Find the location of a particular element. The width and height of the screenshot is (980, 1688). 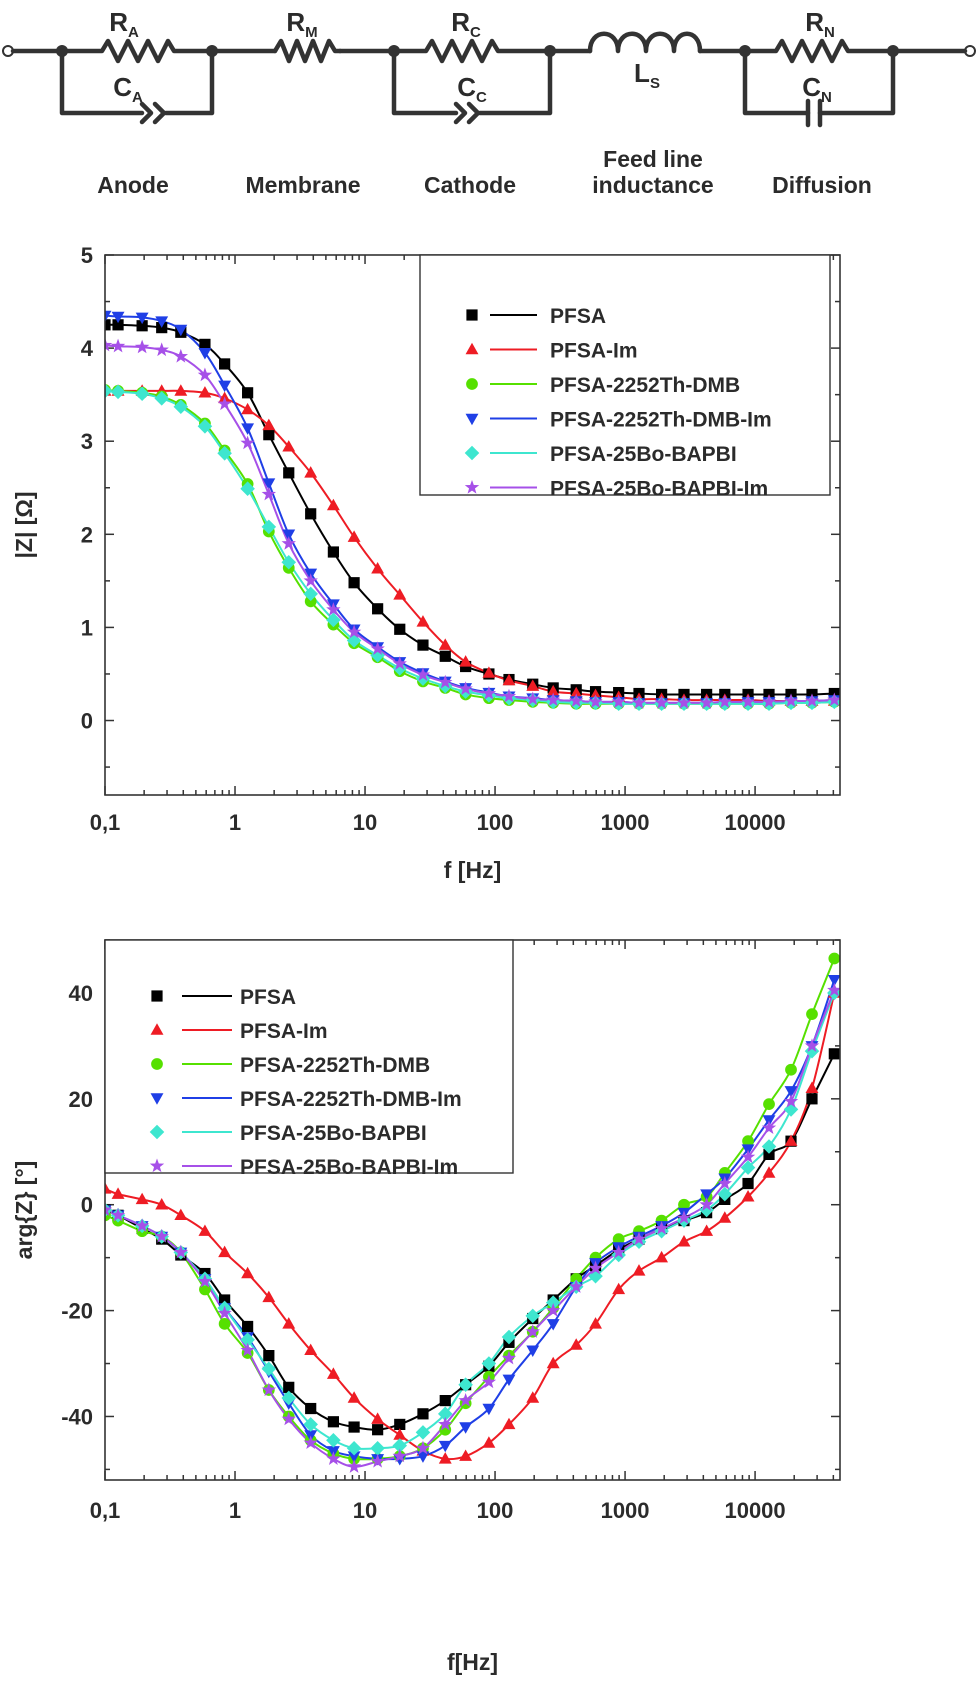

region-label-diffusion: Diffusion is located at coordinates (822, 185).